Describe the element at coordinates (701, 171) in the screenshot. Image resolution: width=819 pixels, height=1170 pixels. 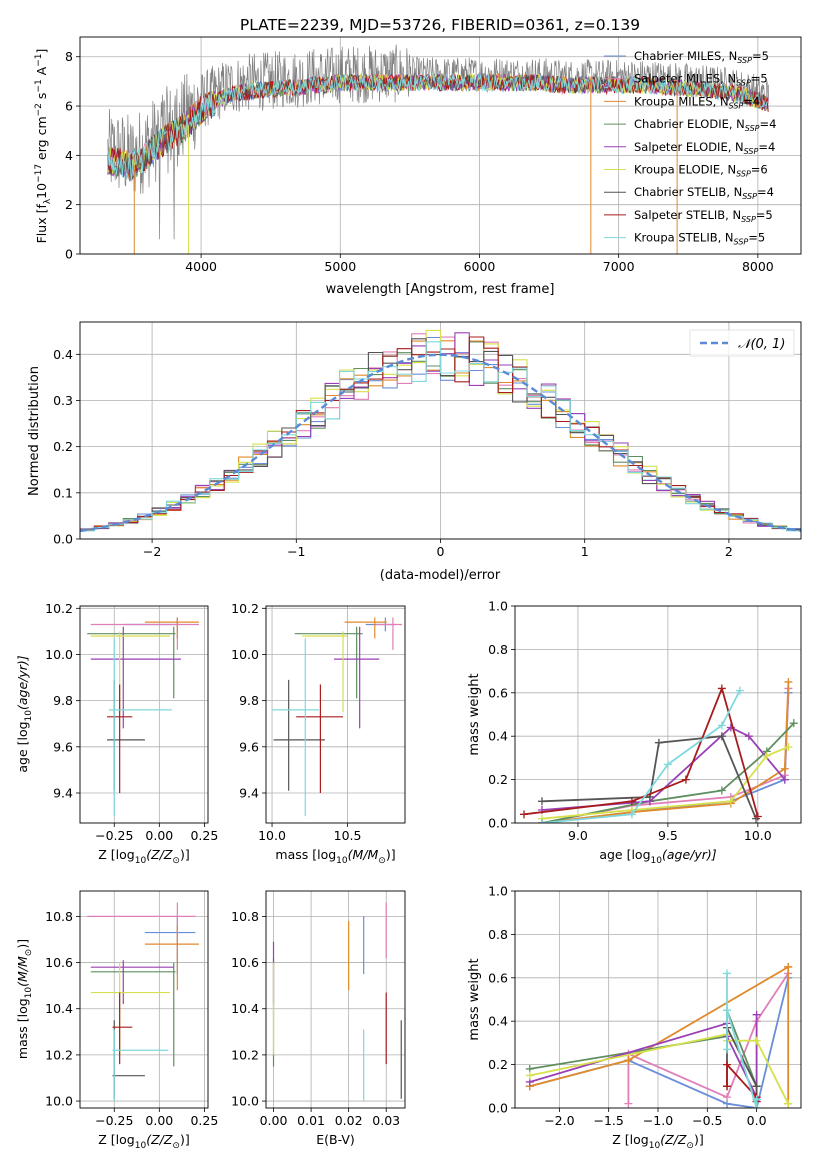
I see `legend-label: Kroupa ELODIE, NSSP=6` at that location.